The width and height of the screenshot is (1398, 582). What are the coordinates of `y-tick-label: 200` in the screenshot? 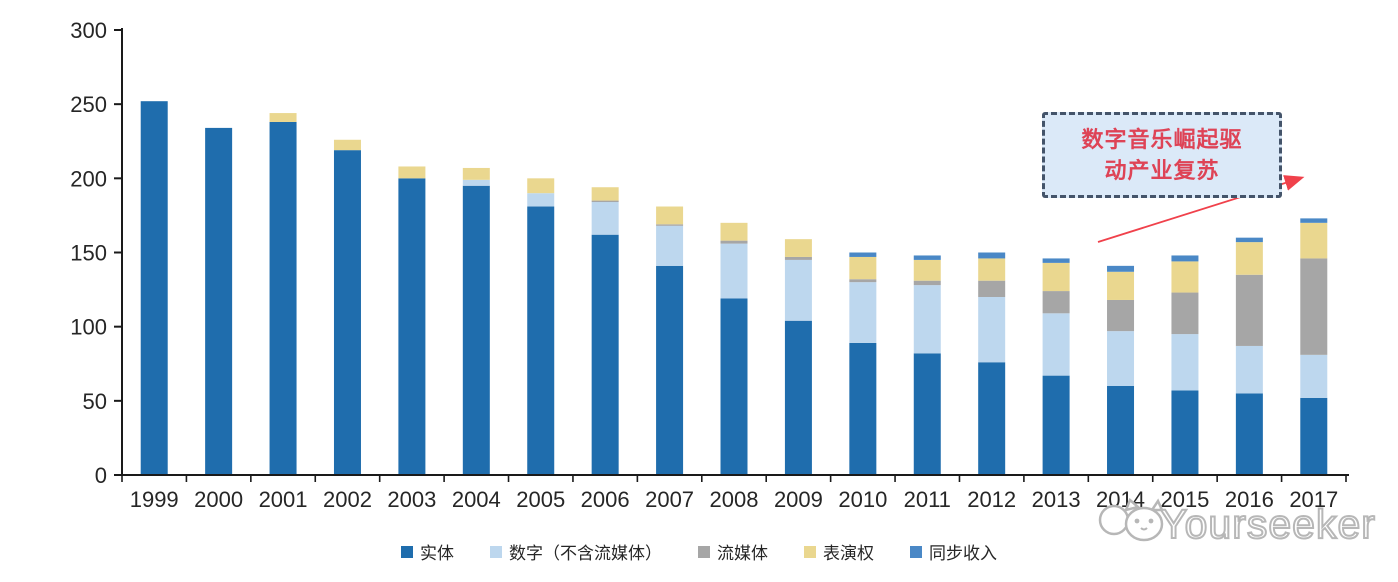 It's located at (88, 178).